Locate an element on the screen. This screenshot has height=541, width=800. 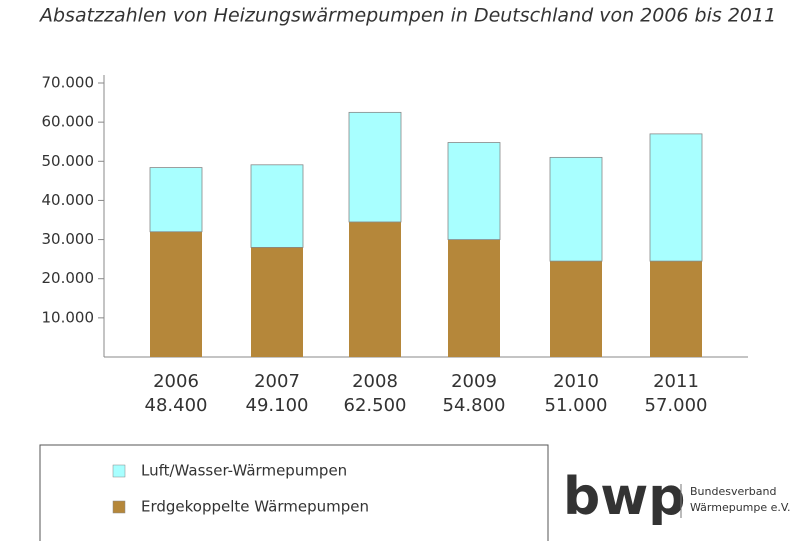
logo-mark: bwp is located at coordinates (624, 497).